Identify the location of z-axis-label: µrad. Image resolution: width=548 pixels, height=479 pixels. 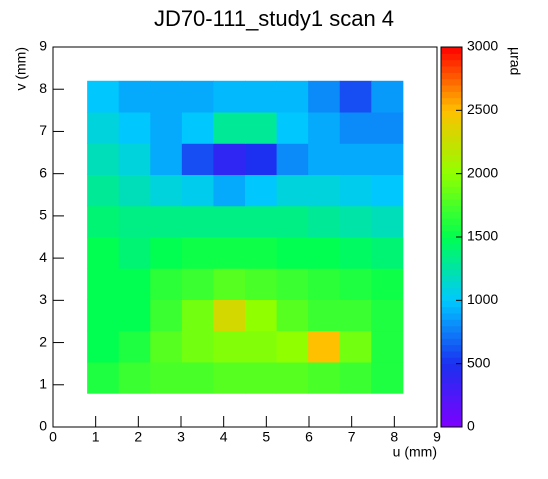
(515, 61).